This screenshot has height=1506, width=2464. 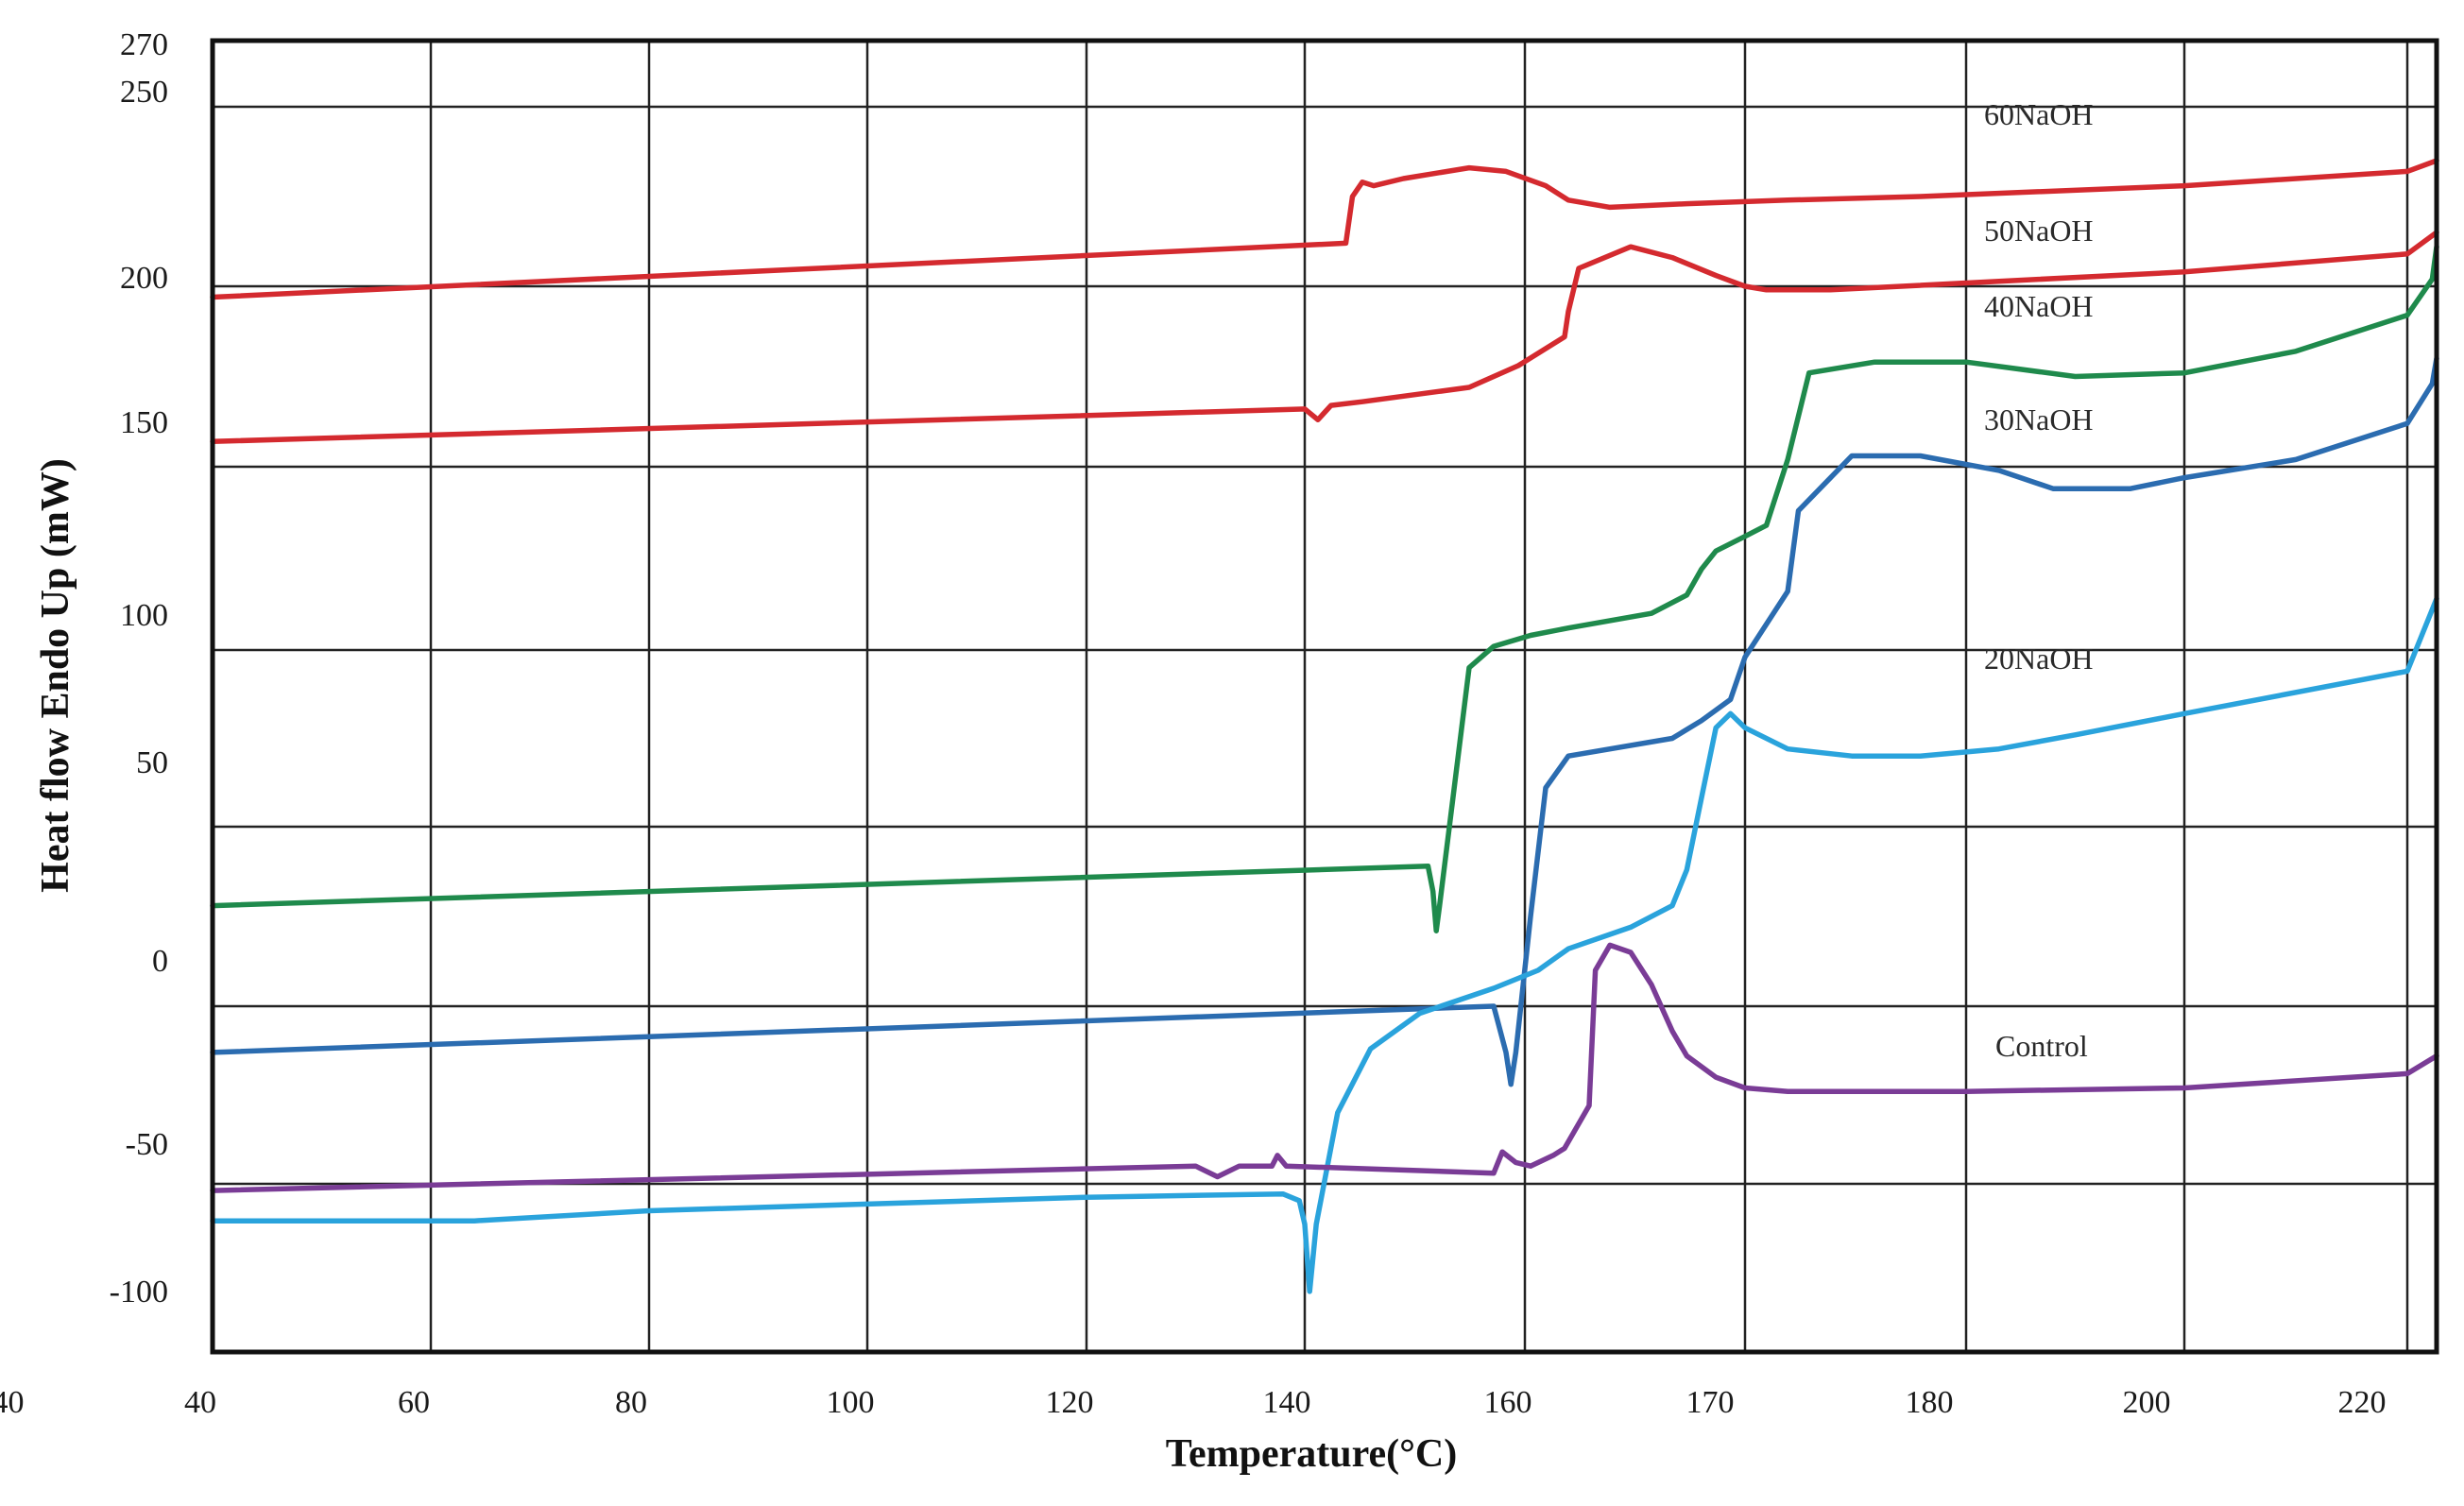 I want to click on series-line-60naoh, so click(x=1325, y=229).